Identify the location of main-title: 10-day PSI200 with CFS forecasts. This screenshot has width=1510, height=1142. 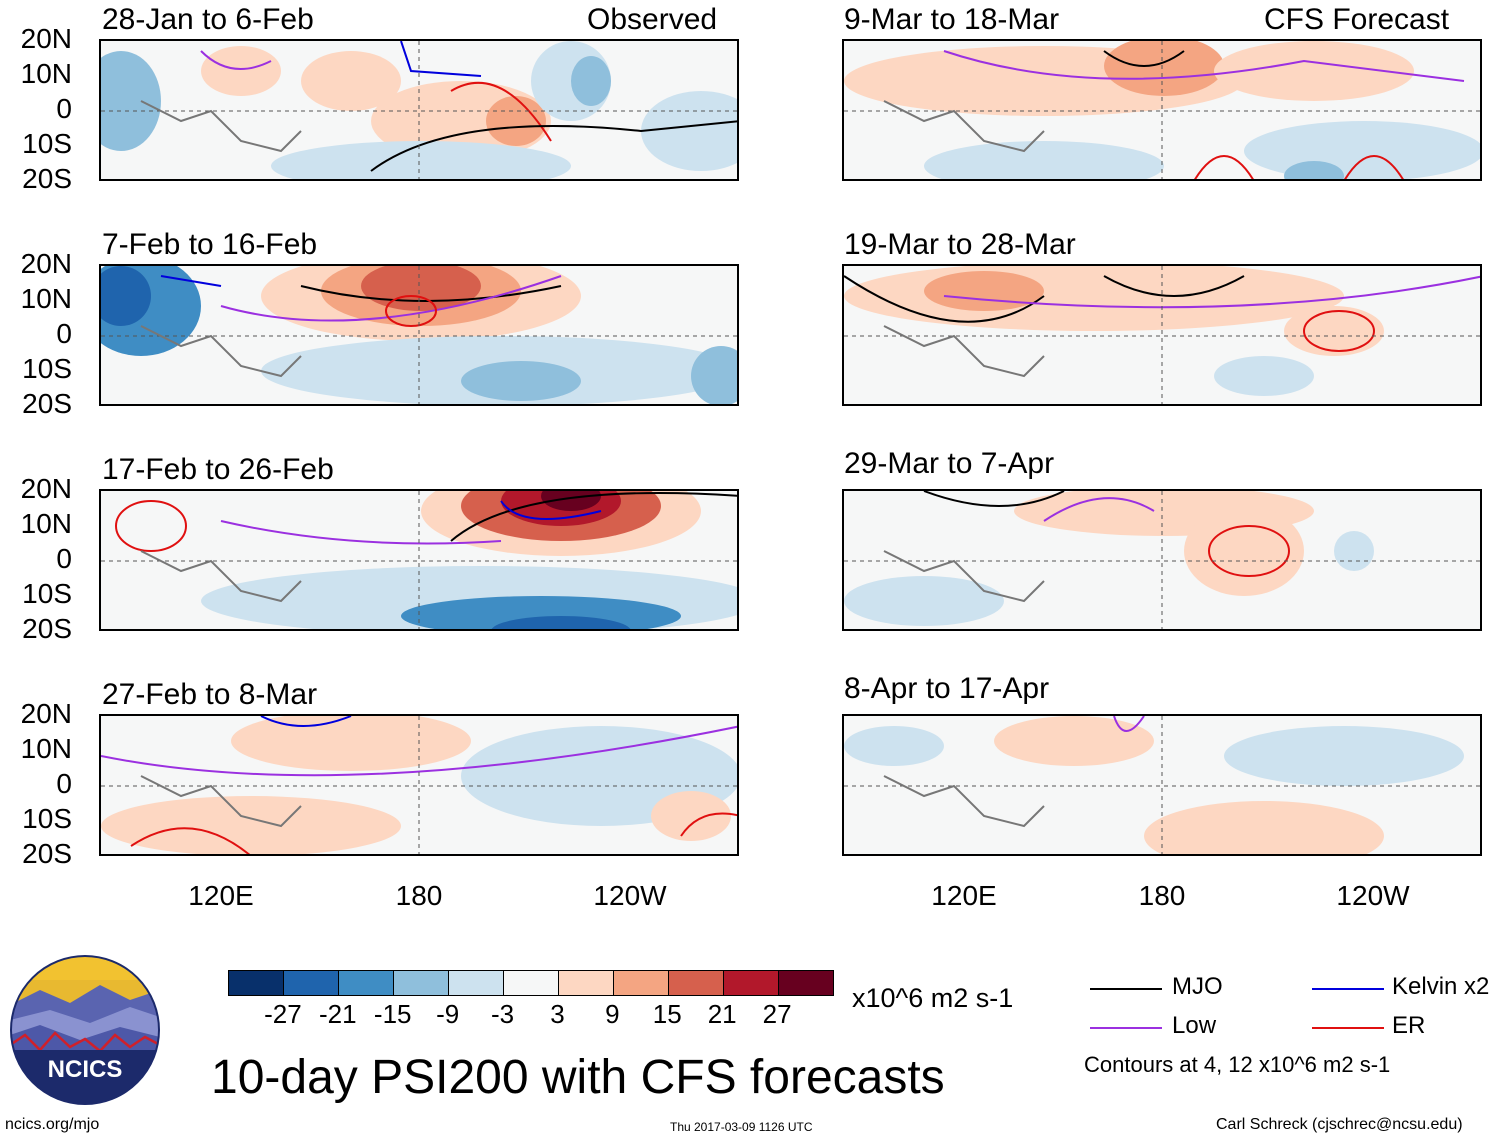
(578, 1077).